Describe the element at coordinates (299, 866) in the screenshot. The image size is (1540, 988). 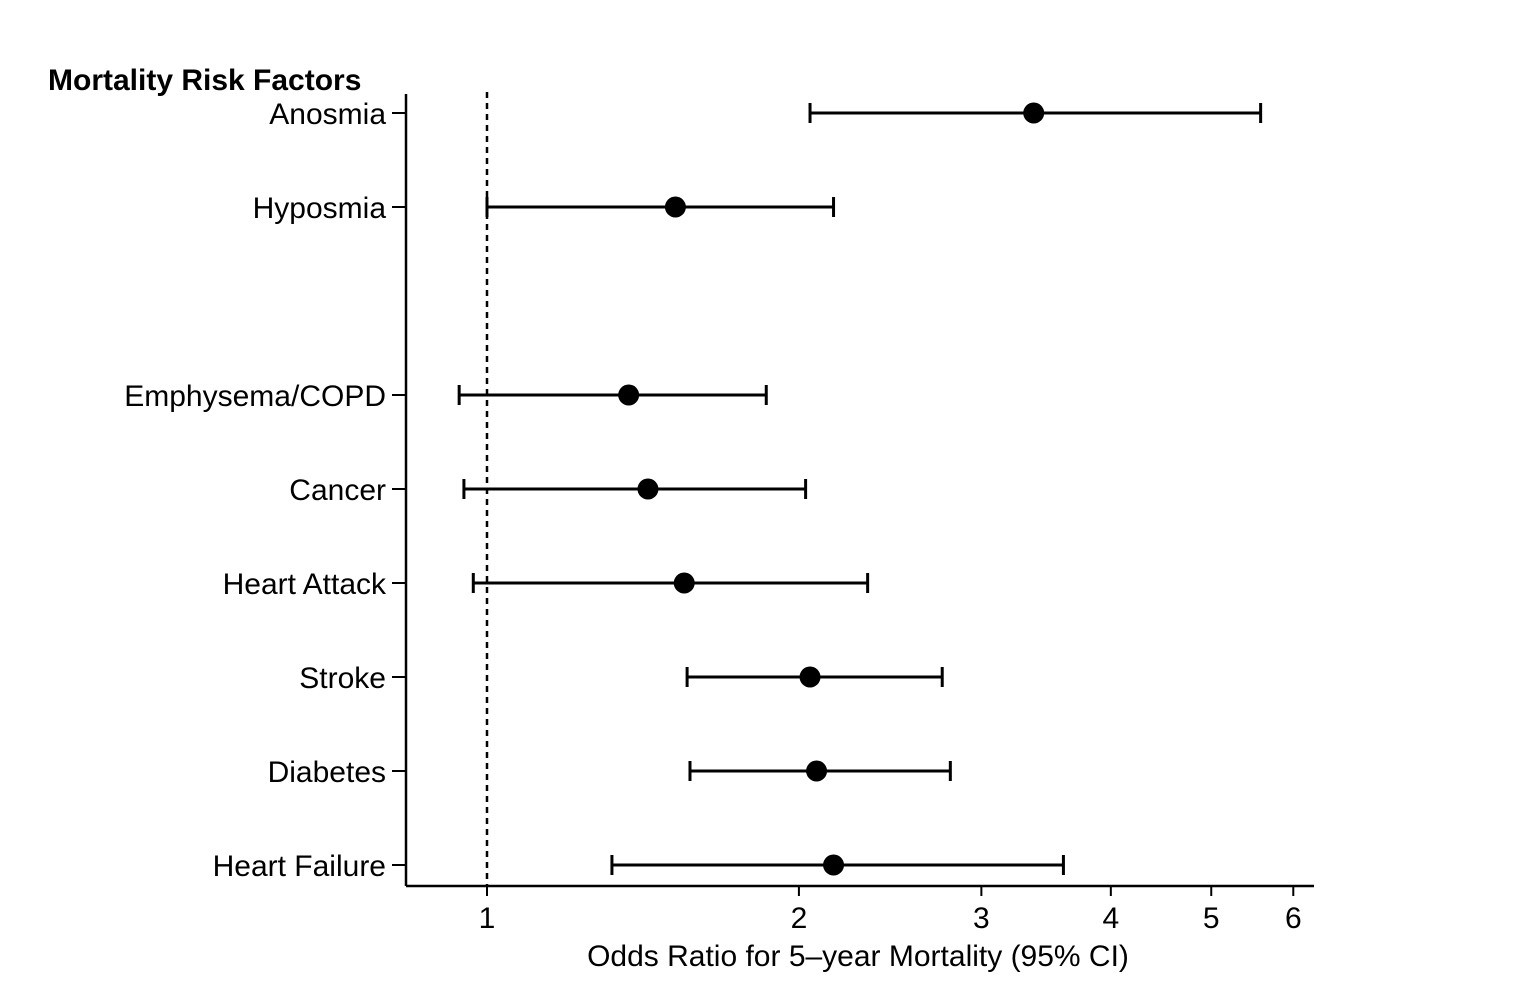
I see `category-label: Heart Failure` at that location.